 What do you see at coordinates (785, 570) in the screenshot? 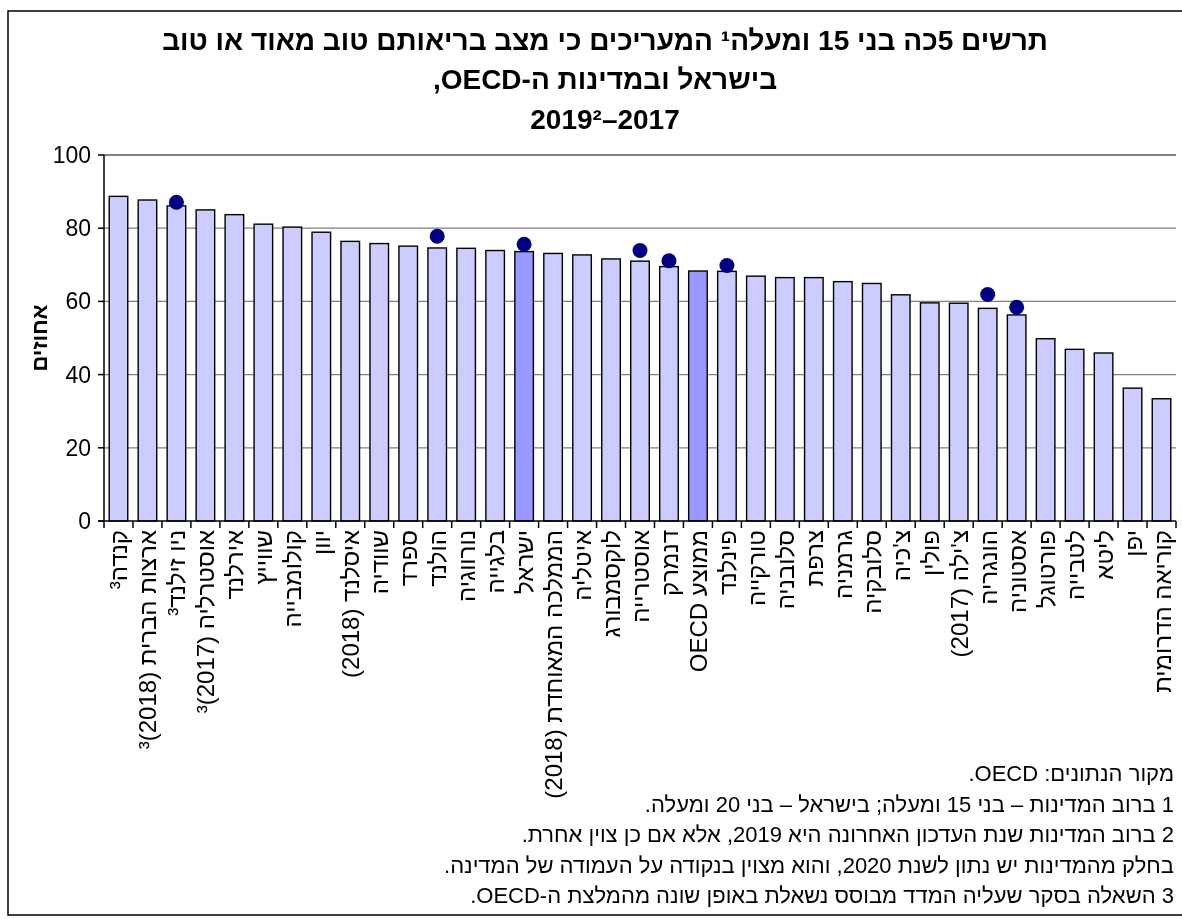
I see `x-tick-label: סלובניה` at bounding box center [785, 570].